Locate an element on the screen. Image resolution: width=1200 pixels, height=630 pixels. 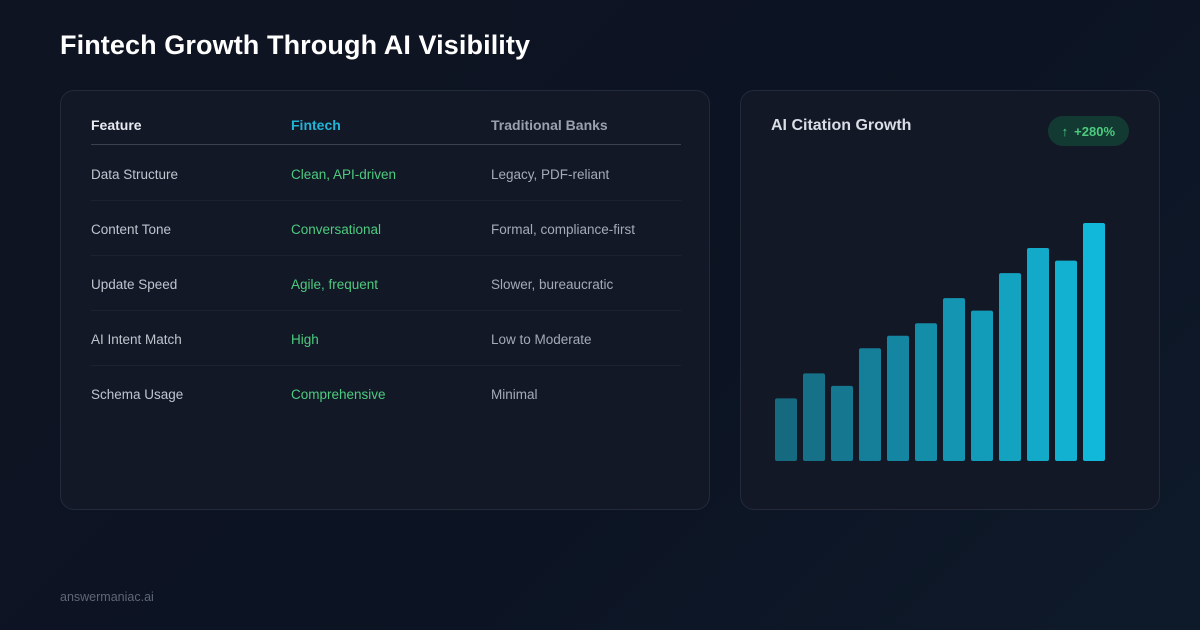
arrow-up-icon: ↑ is located at coordinates (1065, 131).